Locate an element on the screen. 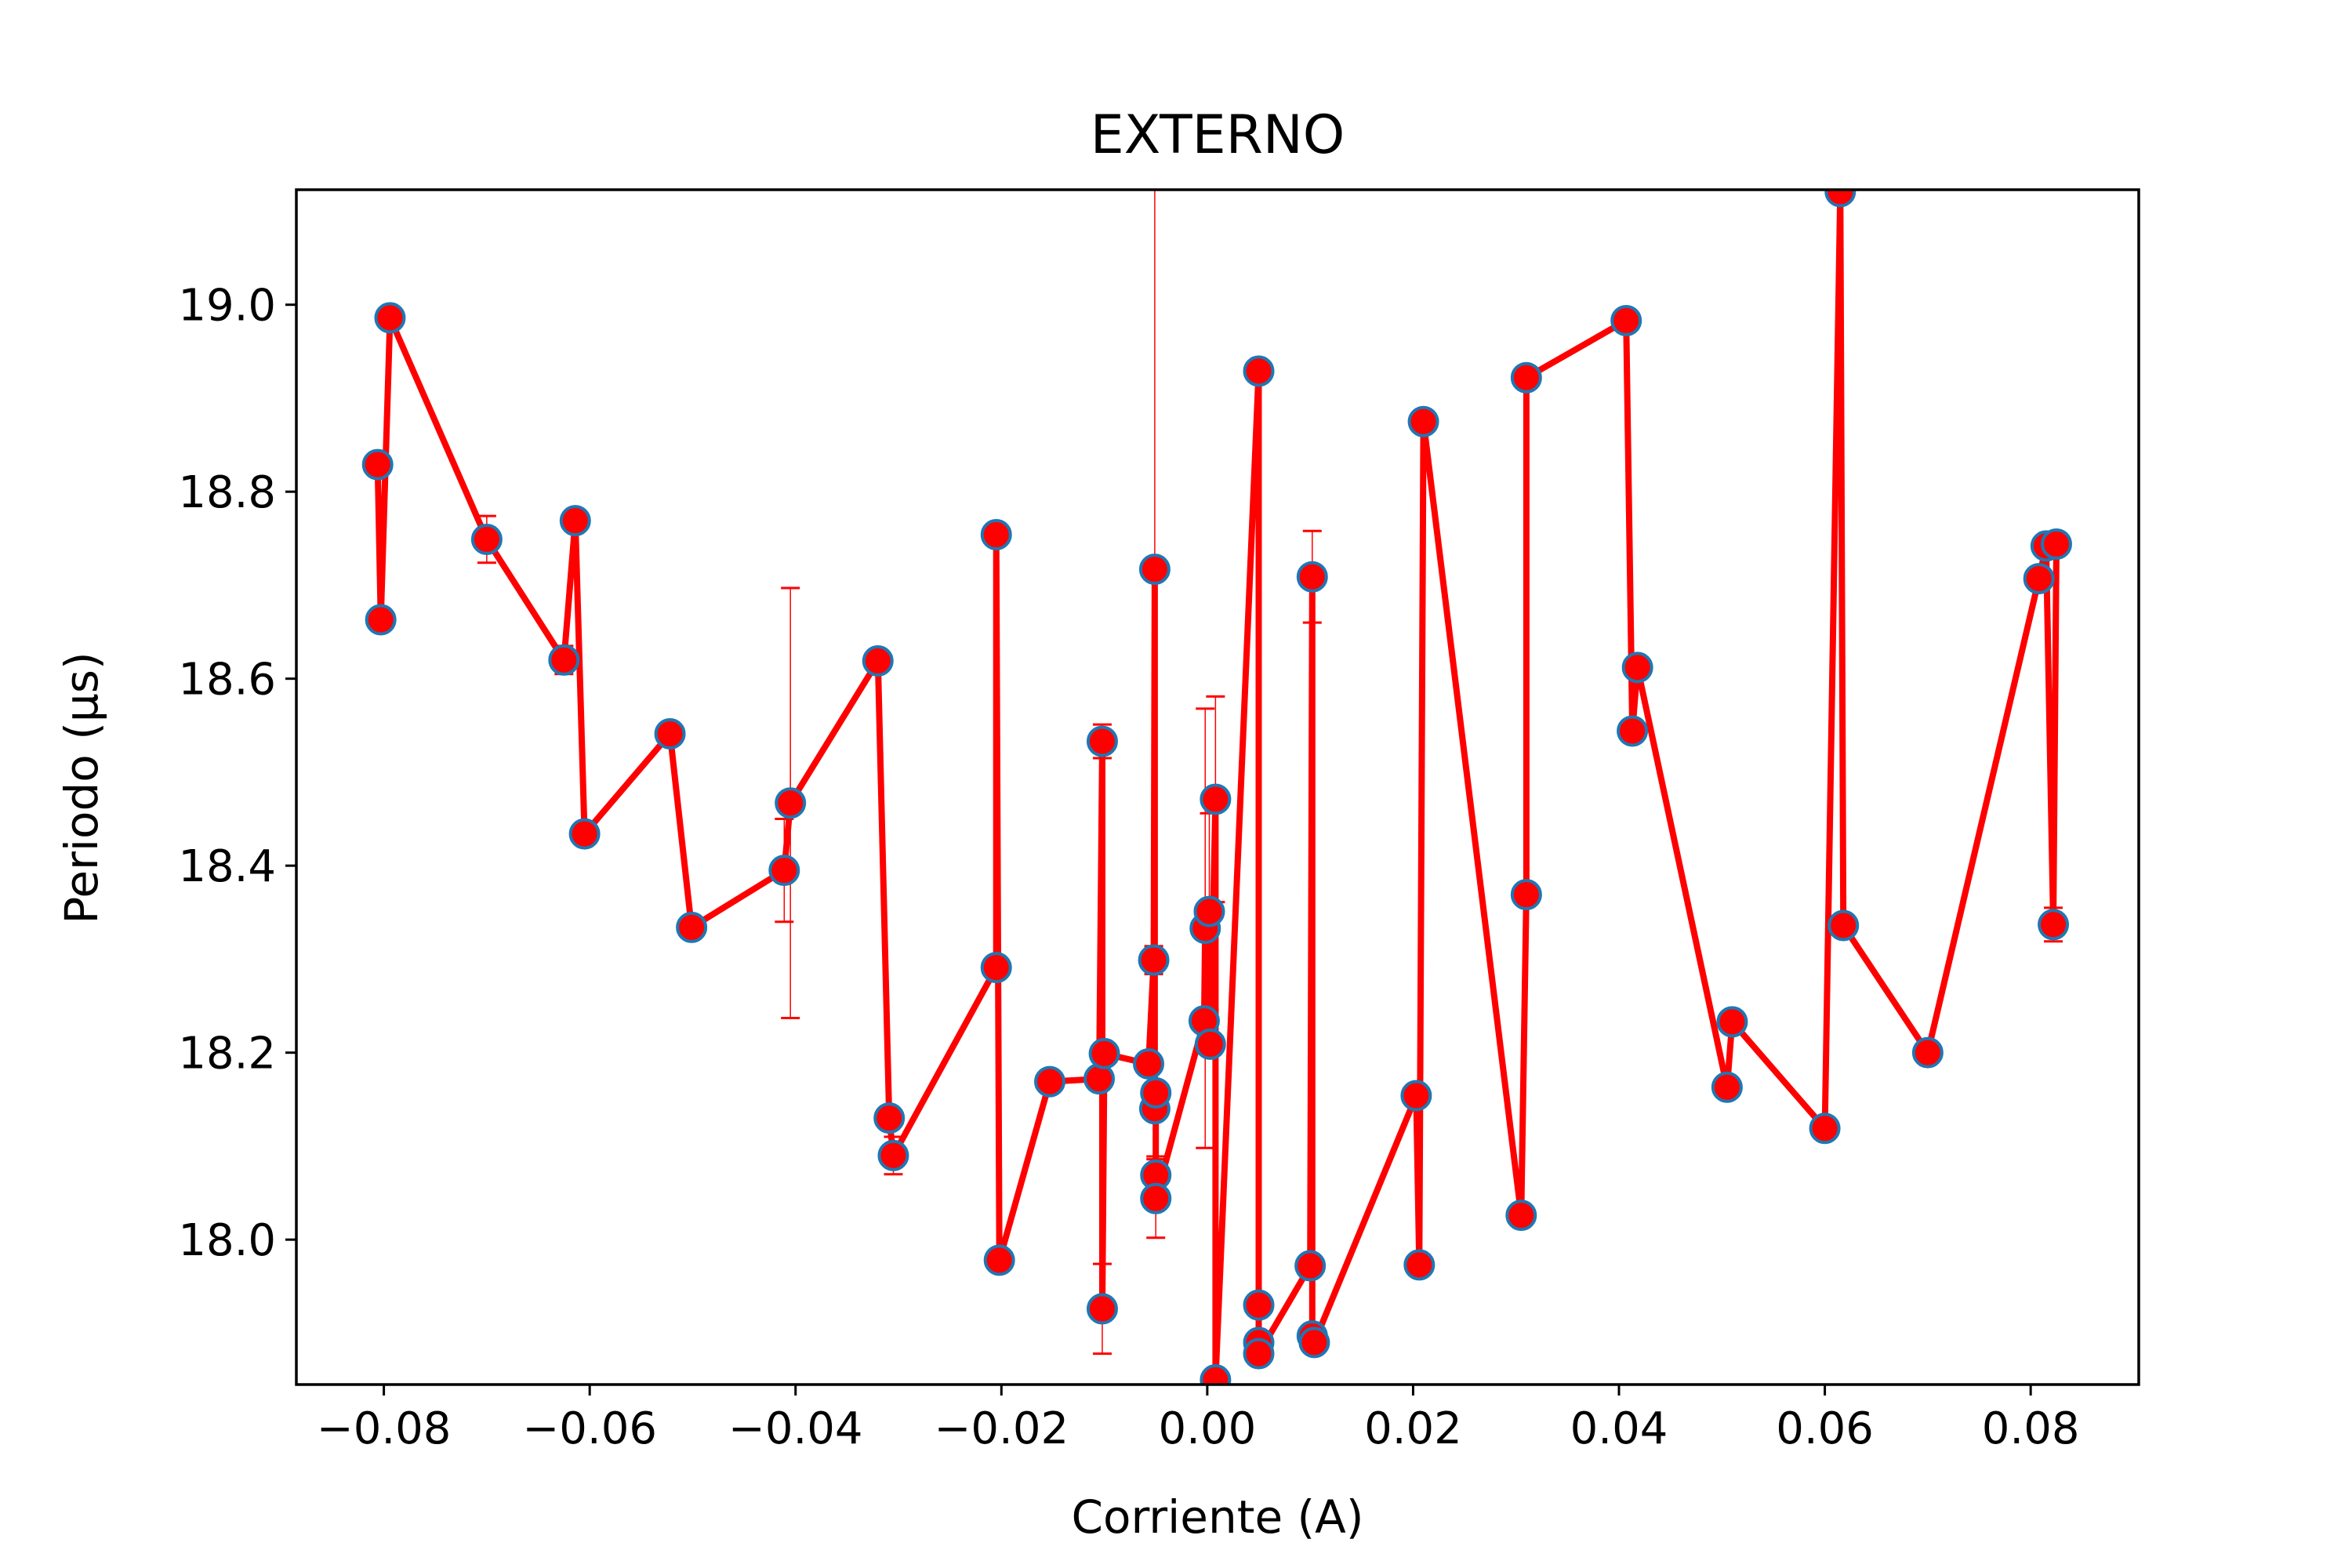 Image resolution: width=2352 pixels, height=1568 pixels. y-tick-label: 18.6 is located at coordinates (227, 680).